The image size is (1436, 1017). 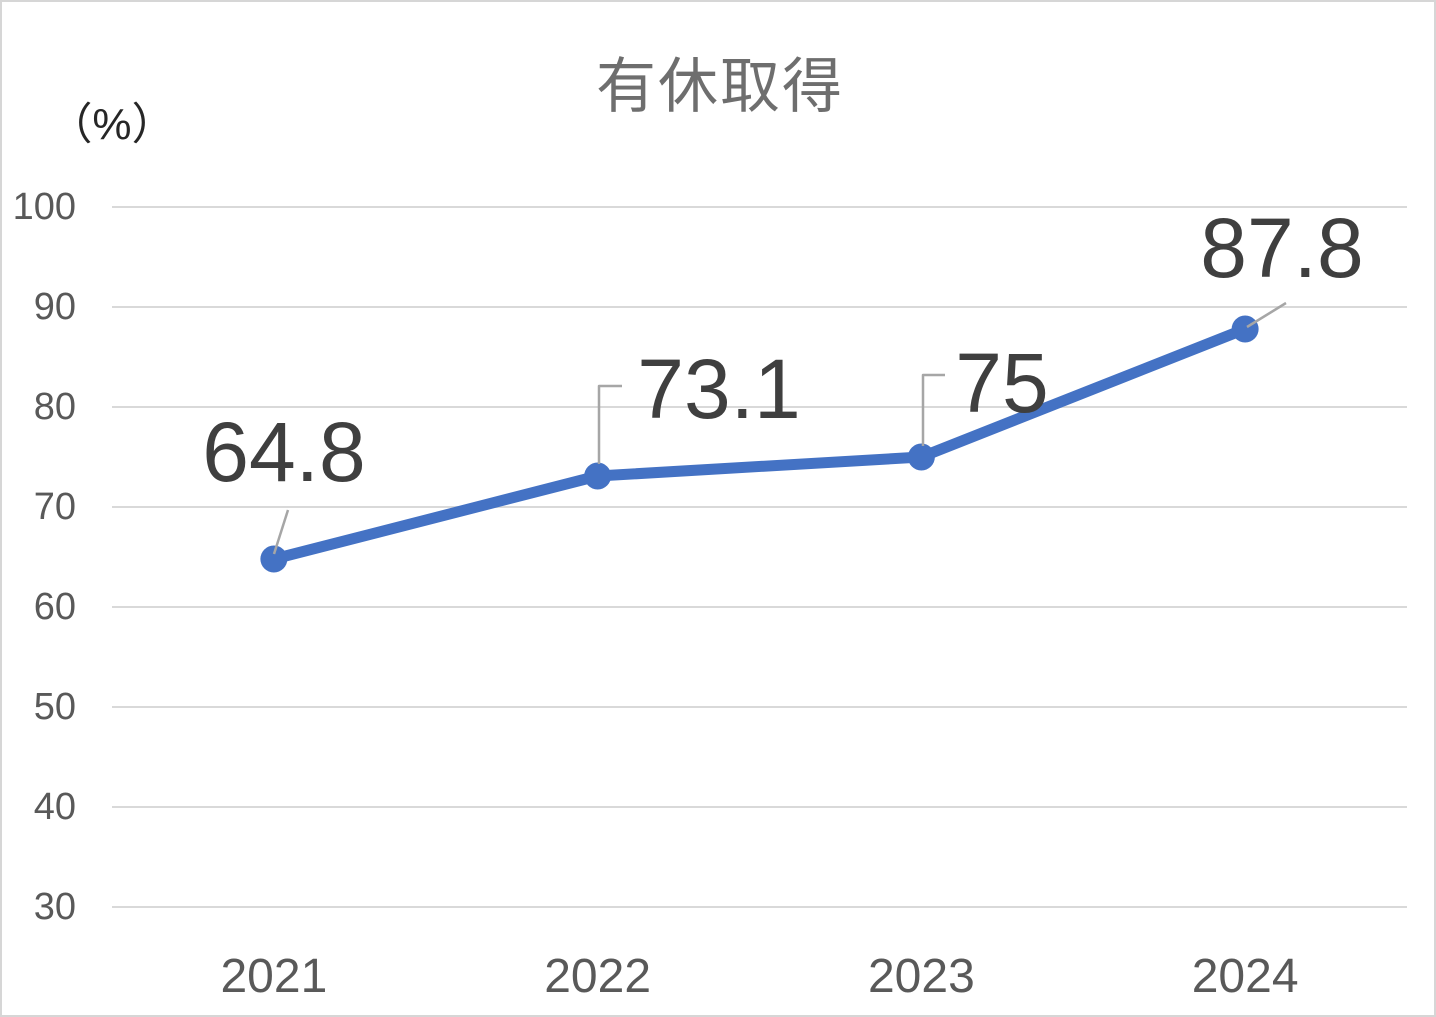 What do you see at coordinates (54, 707) in the screenshot?
I see `y-tick-label: 50` at bounding box center [54, 707].